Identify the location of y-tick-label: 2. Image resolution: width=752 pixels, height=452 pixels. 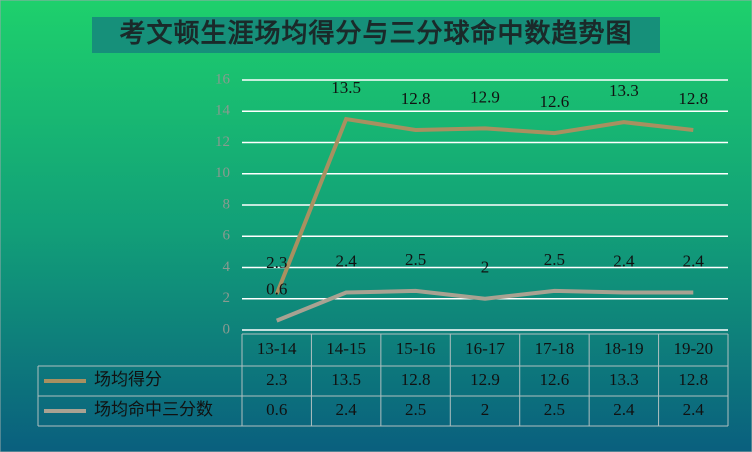
(227, 298).